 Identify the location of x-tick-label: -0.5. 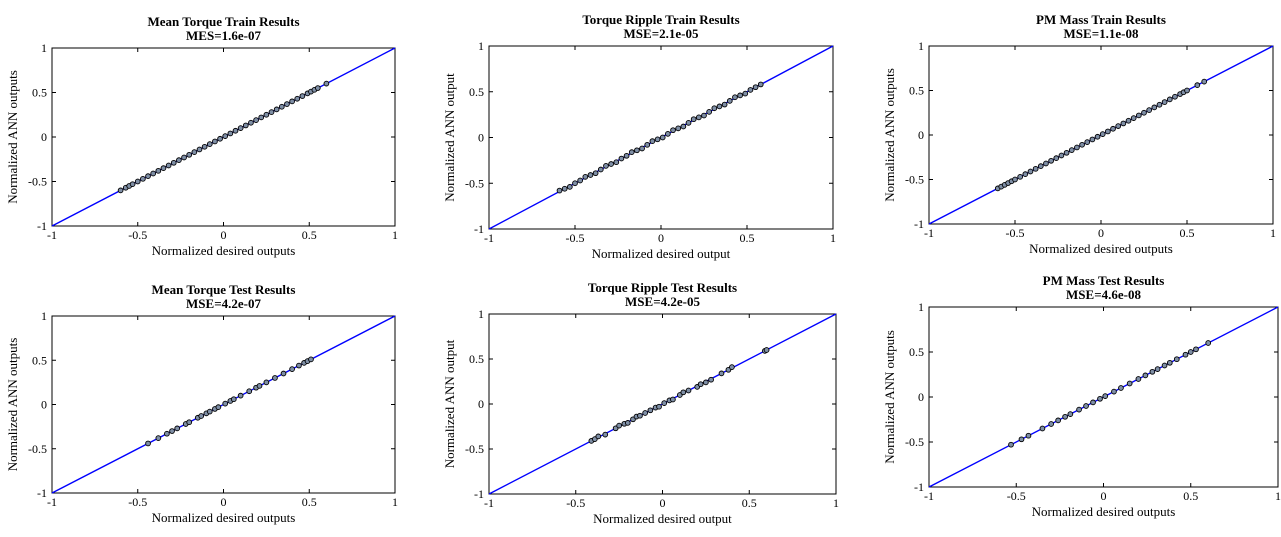
(137, 502).